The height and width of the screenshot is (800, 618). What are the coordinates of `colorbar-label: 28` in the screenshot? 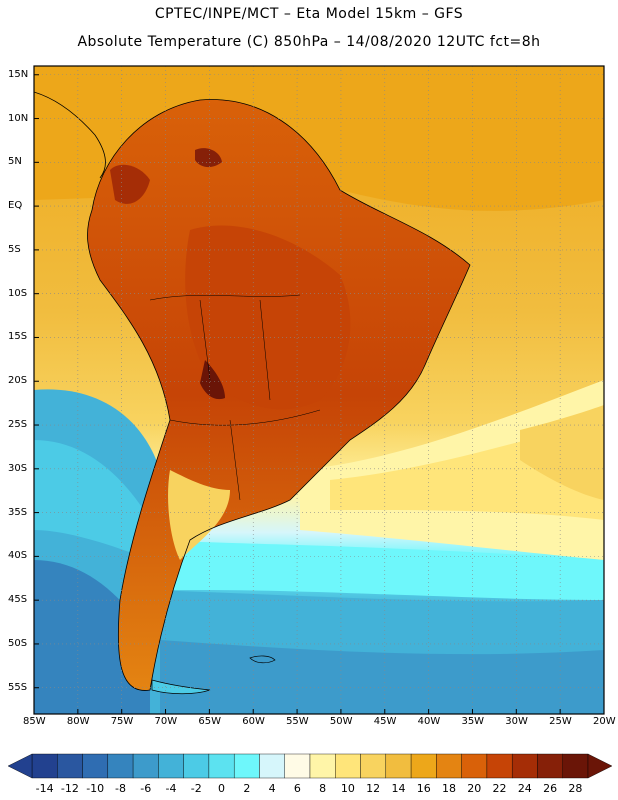 It's located at (575, 788).